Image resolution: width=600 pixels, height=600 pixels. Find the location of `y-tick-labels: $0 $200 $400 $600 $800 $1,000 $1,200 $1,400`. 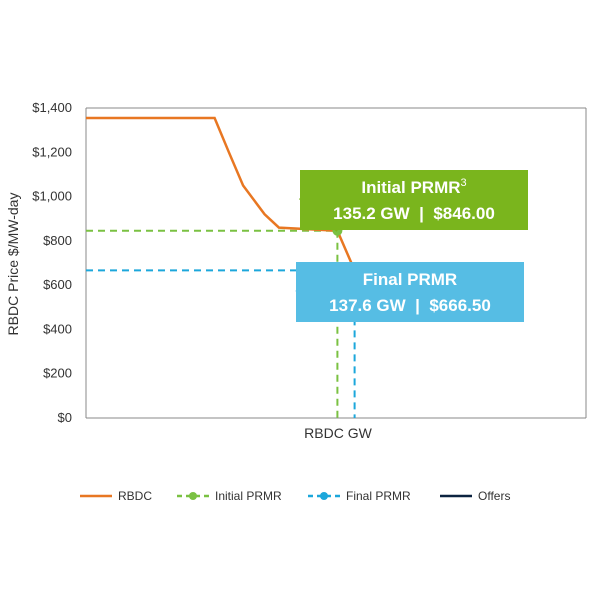

y-tick-labels: $0 $200 $400 $600 $800 $1,000 $1,200 $1,400 is located at coordinates (52, 262).